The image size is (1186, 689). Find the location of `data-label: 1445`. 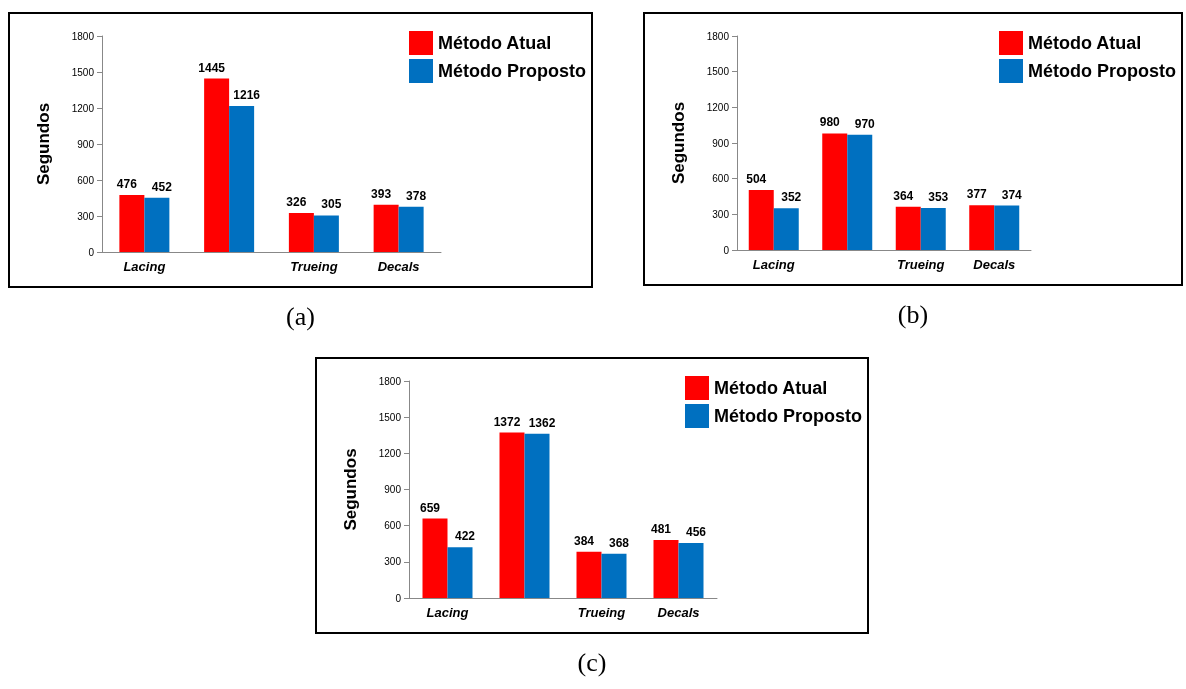

data-label: 1445 is located at coordinates (212, 67).